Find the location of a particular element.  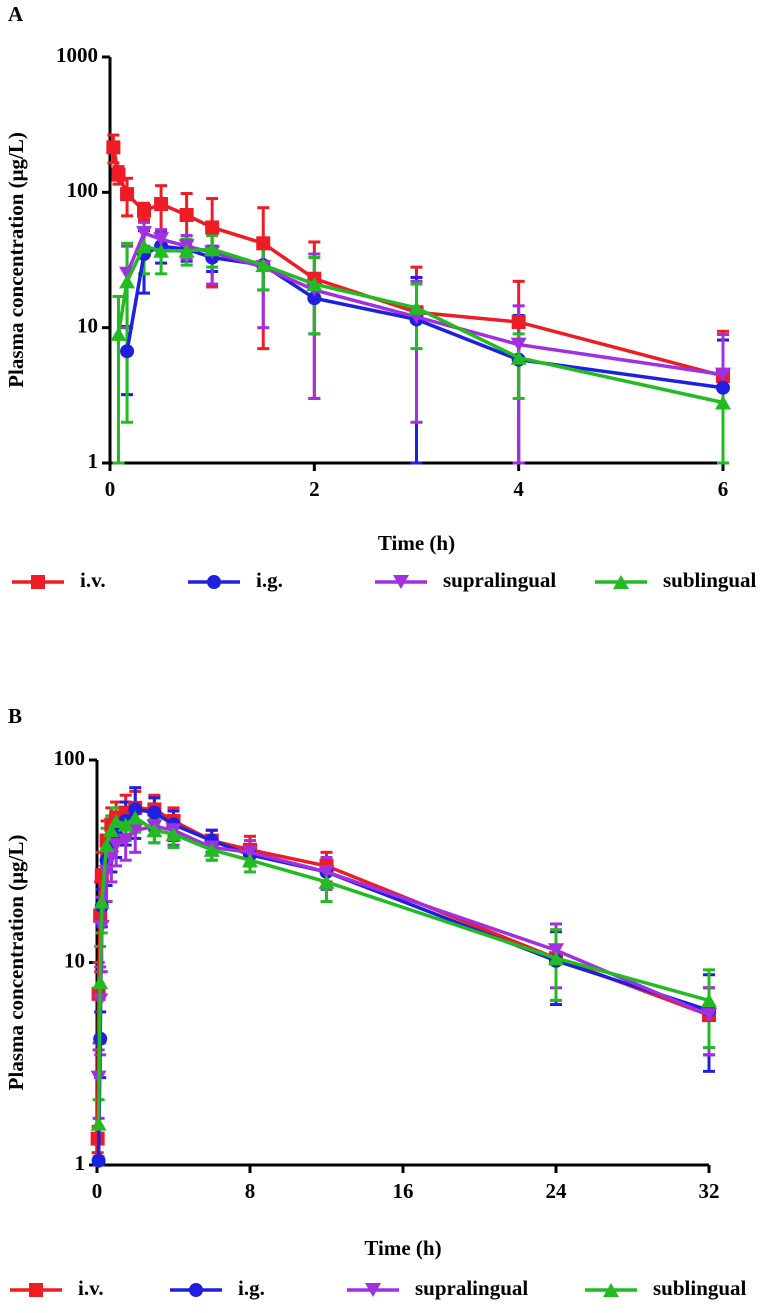

x-tick-label: 16 is located at coordinates (403, 1191).